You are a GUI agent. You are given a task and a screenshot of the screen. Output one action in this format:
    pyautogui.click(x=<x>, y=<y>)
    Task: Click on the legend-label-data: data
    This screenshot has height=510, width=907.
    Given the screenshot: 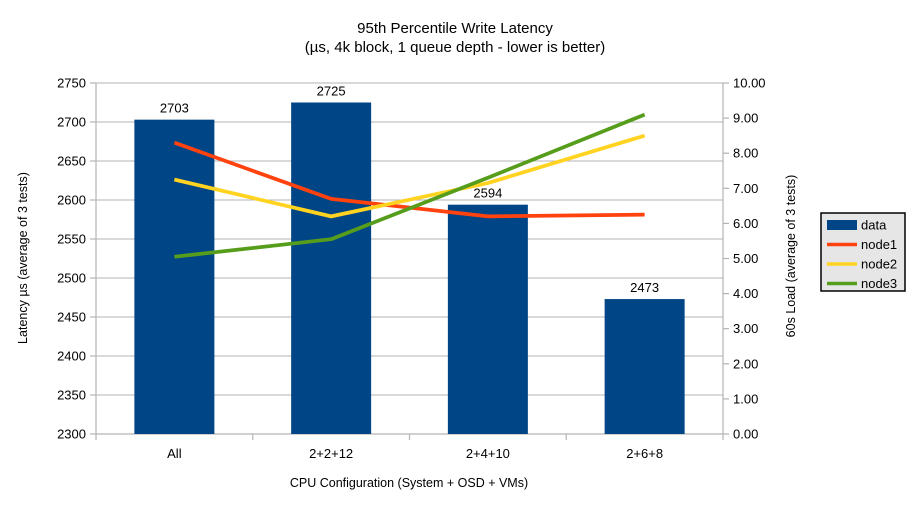 What is the action you would take?
    pyautogui.click(x=874, y=225)
    